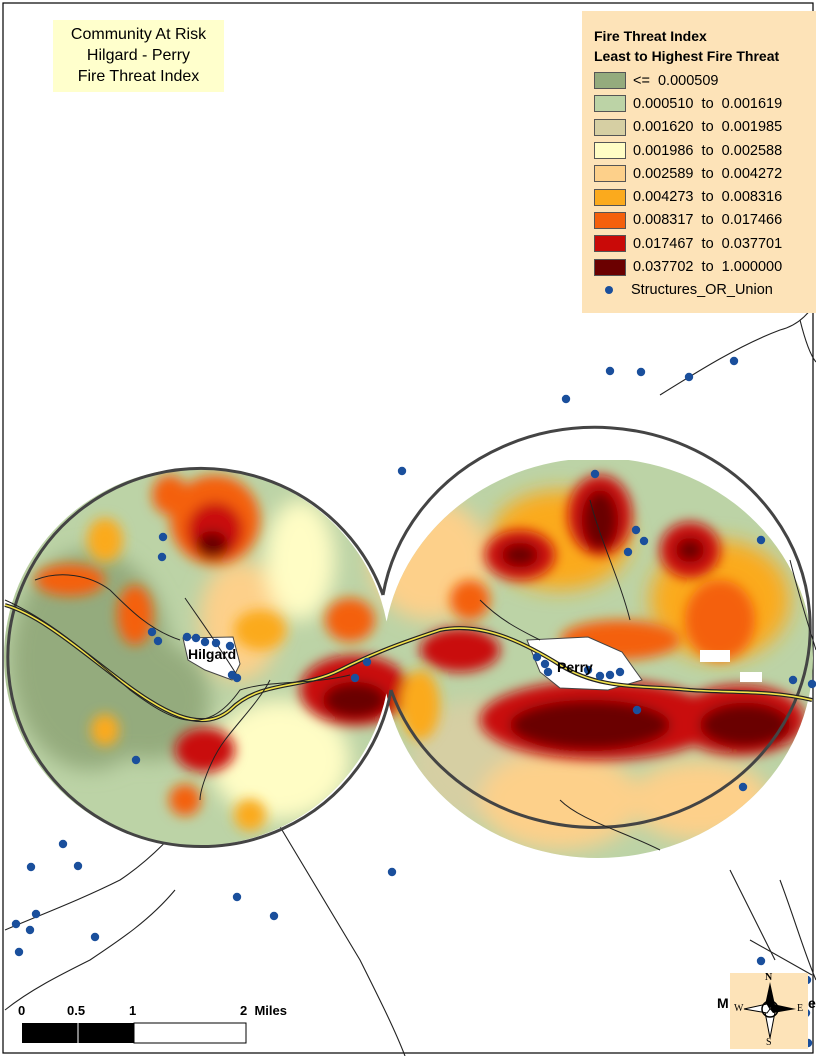 The width and height of the screenshot is (816, 1056). I want to click on legend-item-label: 0.001986 to 0.002588, so click(708, 150).